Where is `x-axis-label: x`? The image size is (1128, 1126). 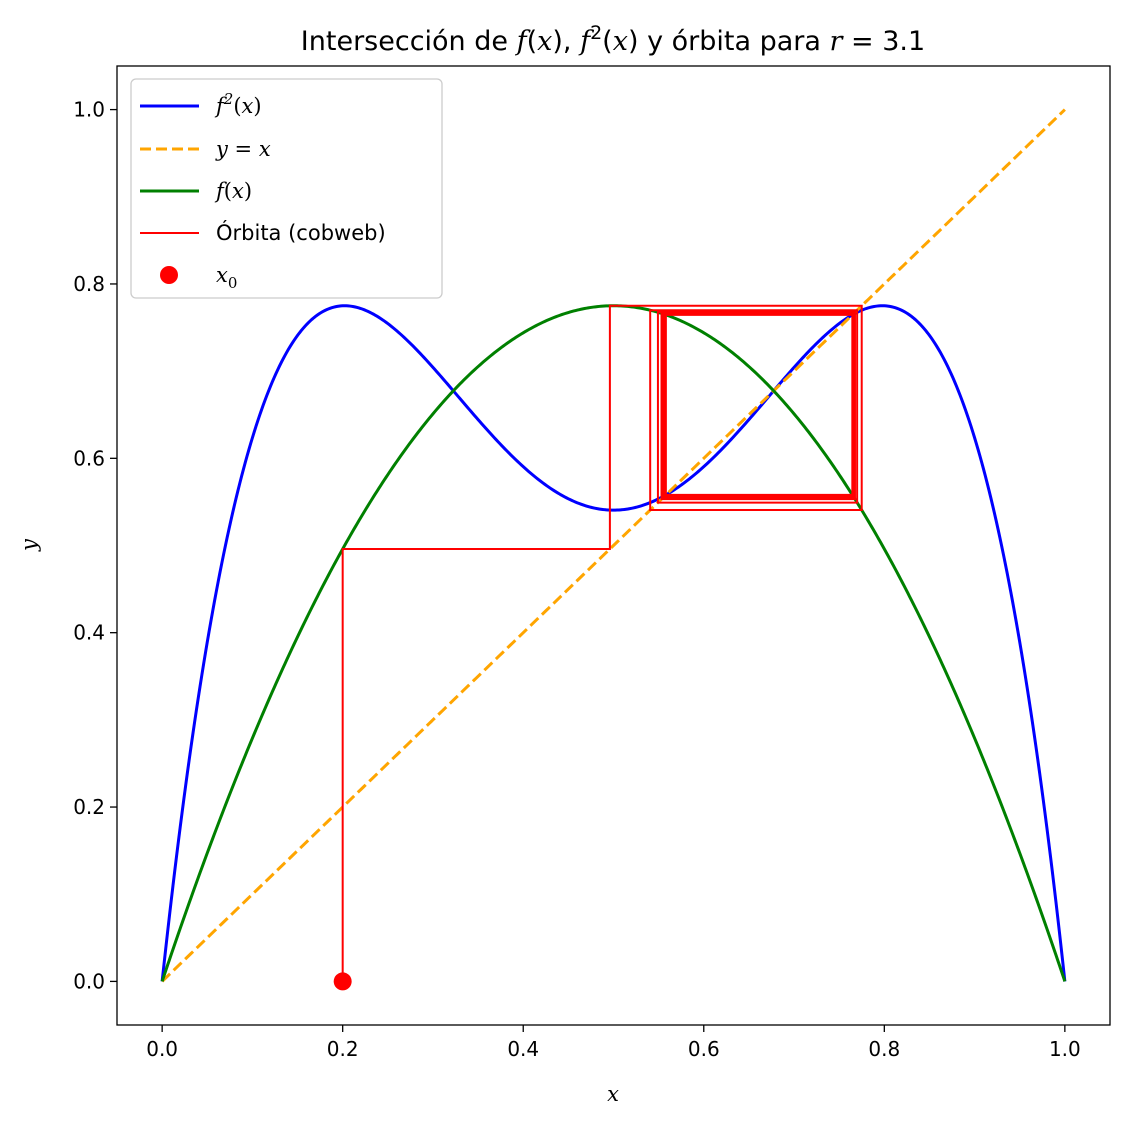
x-axis-label: x is located at coordinates (613, 1094).